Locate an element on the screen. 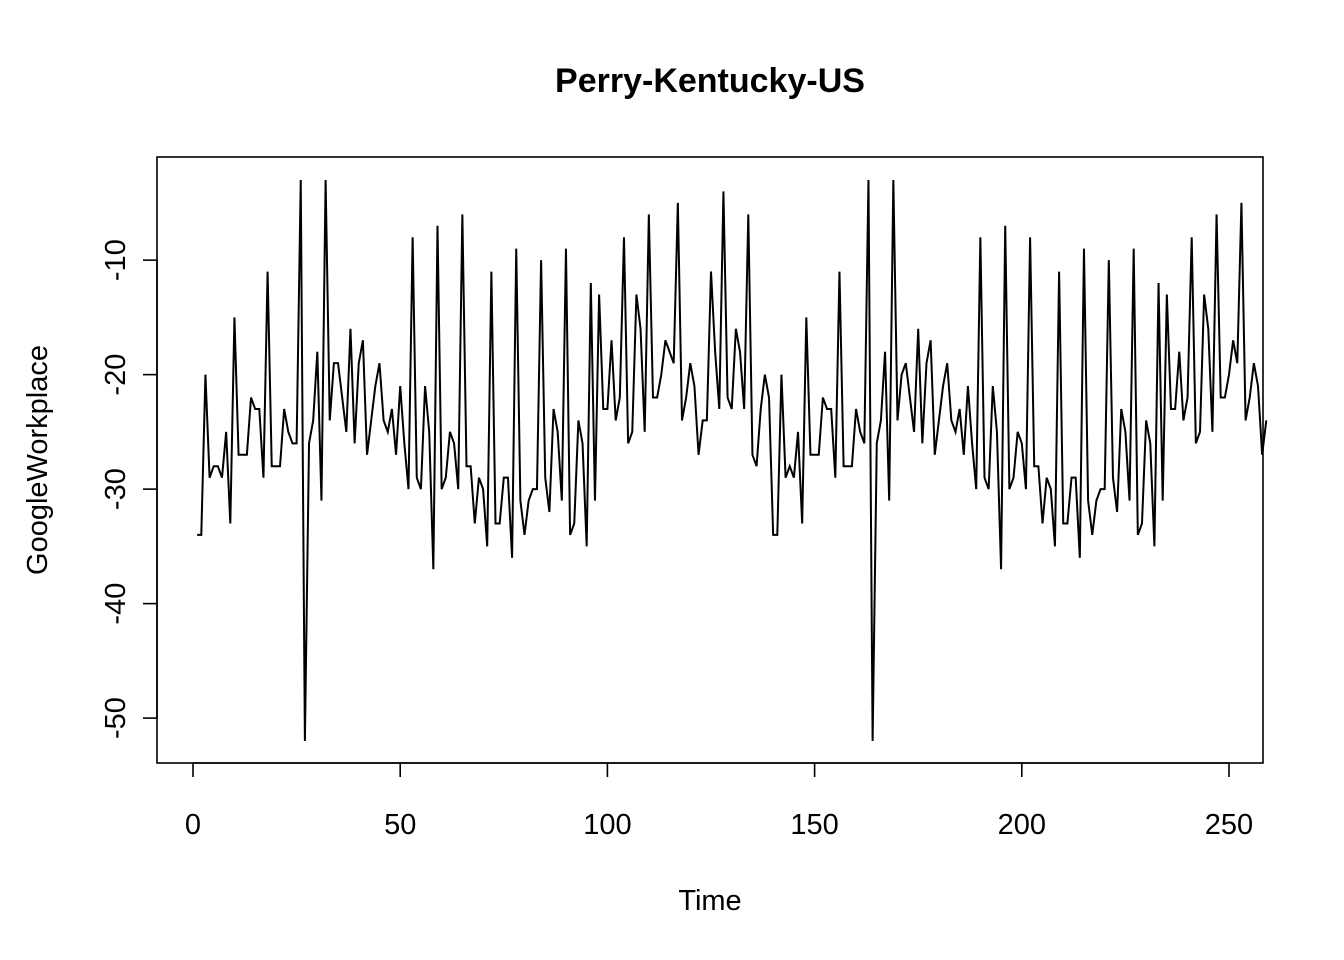  y-tick-label: -10 is located at coordinates (116, 260).